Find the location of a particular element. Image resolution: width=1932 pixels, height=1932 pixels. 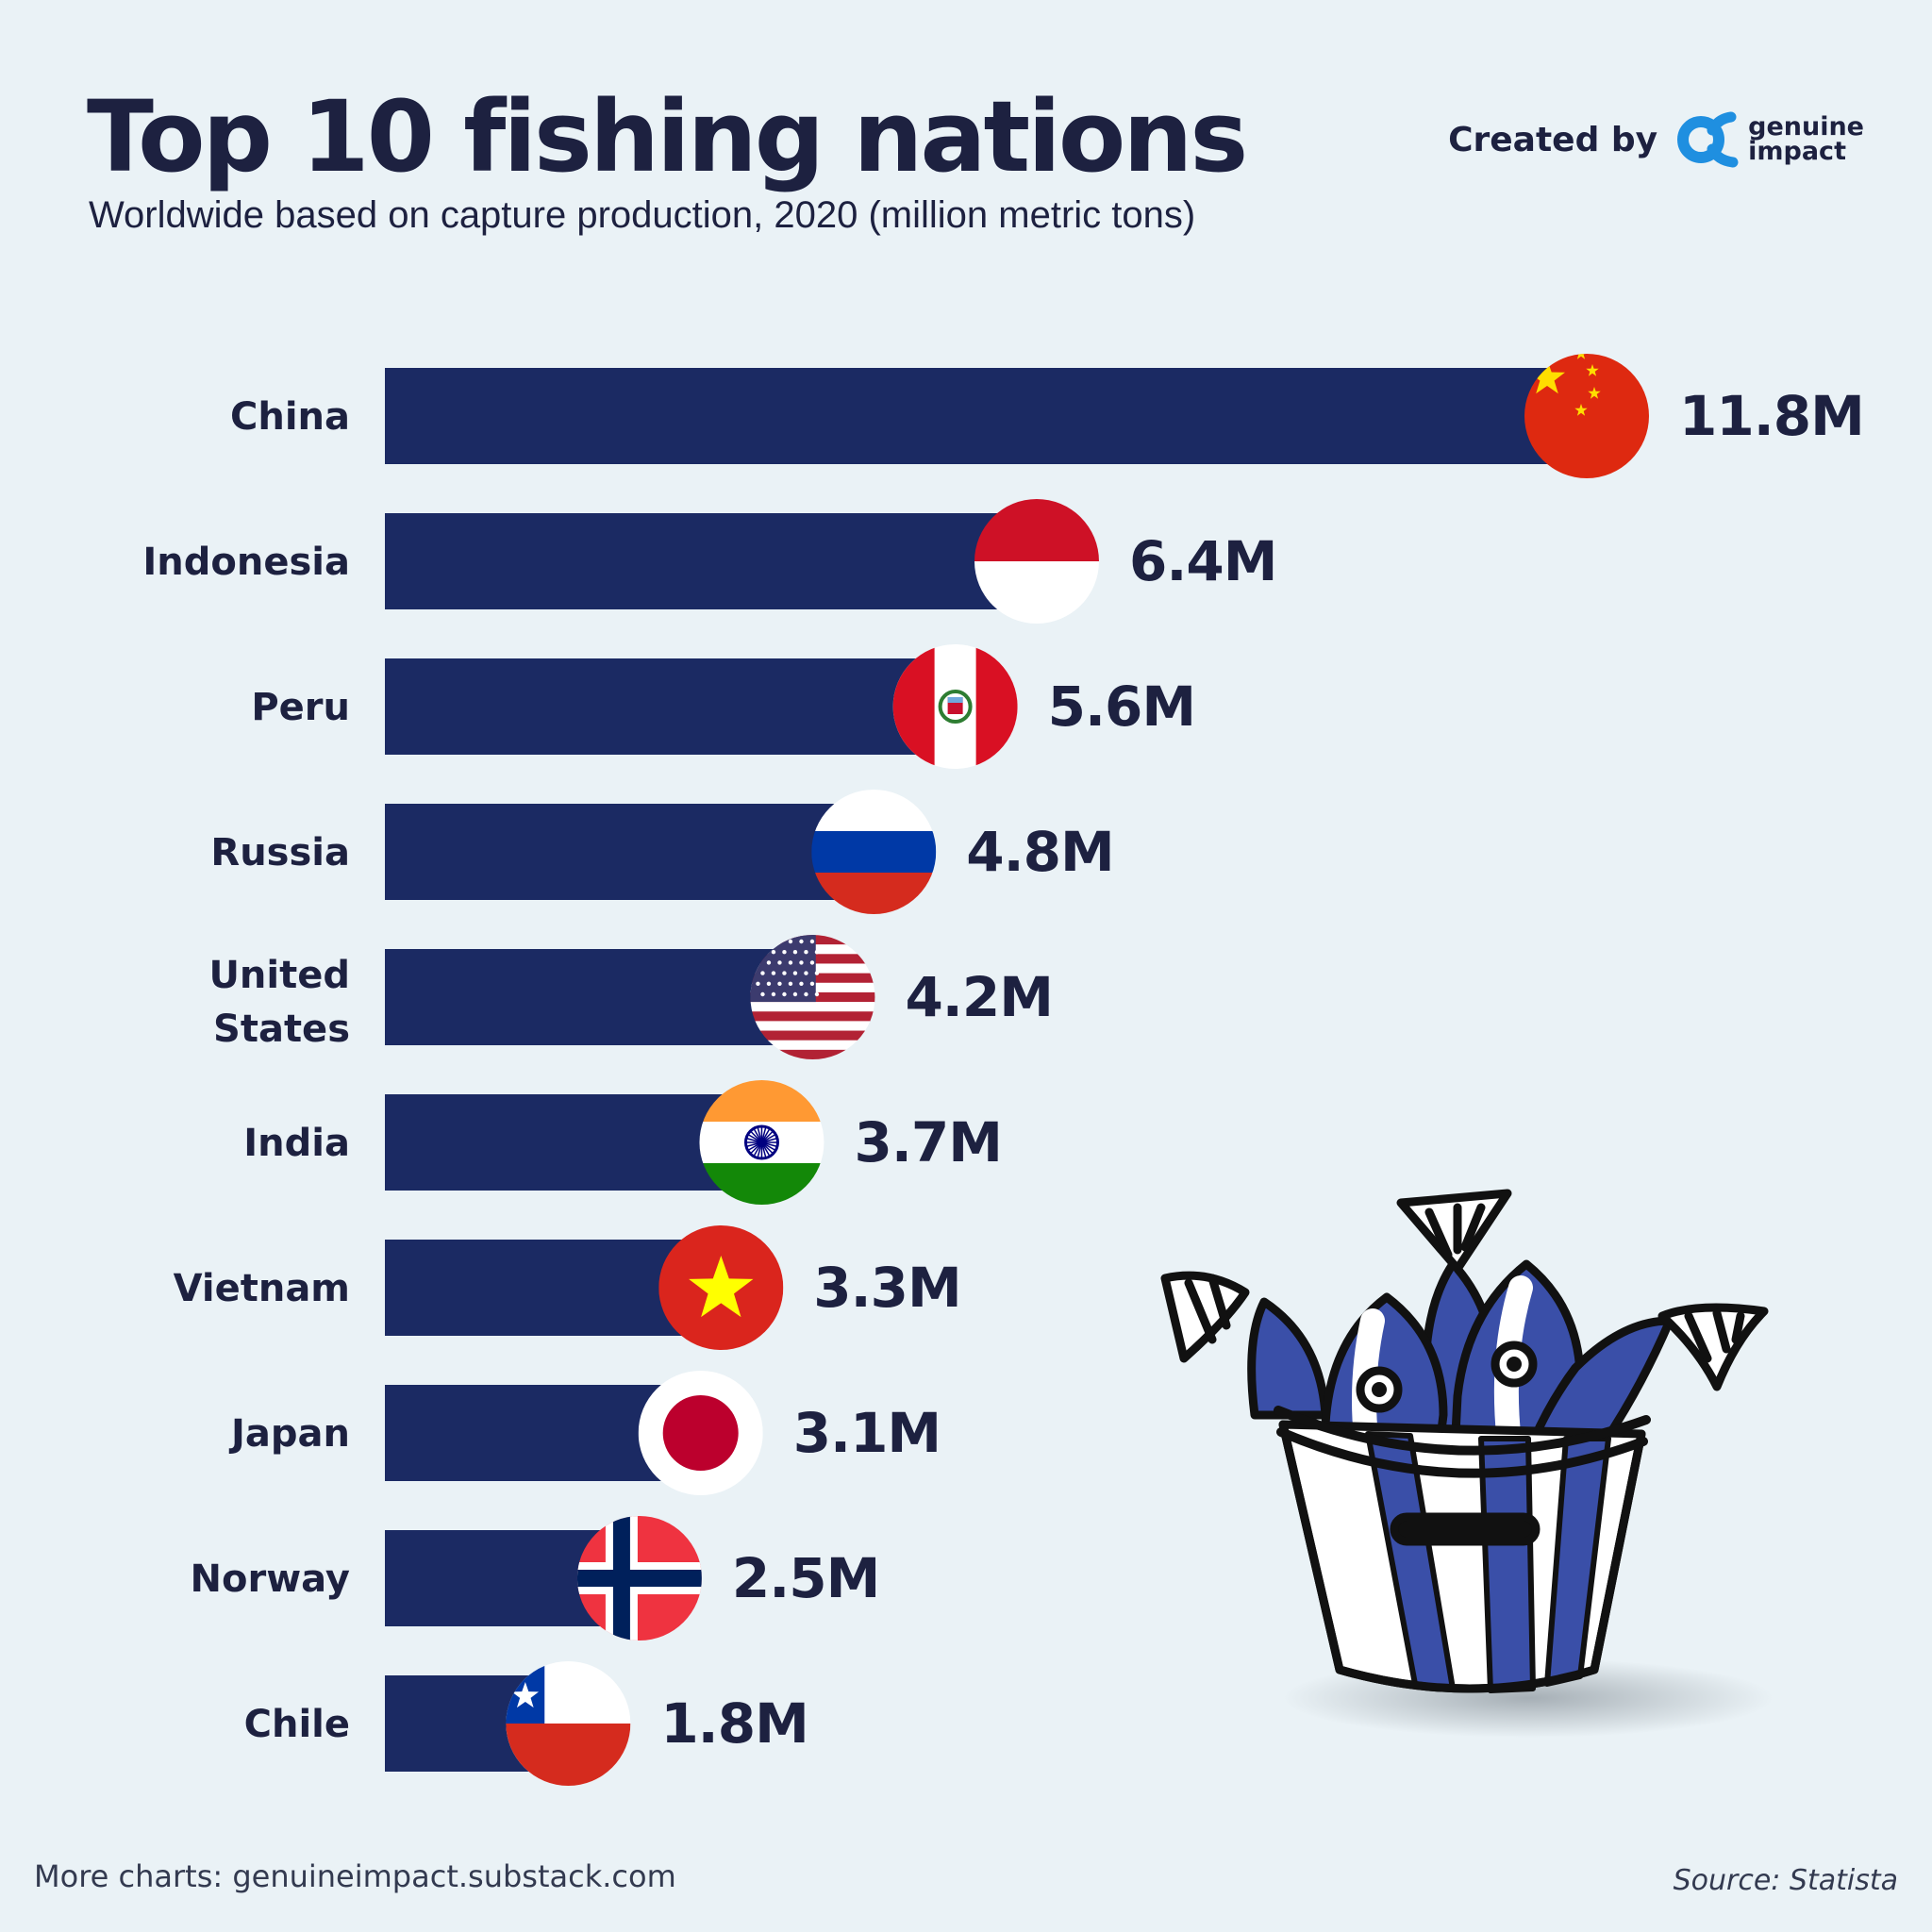

usa-flag-icon is located at coordinates (812, 997).